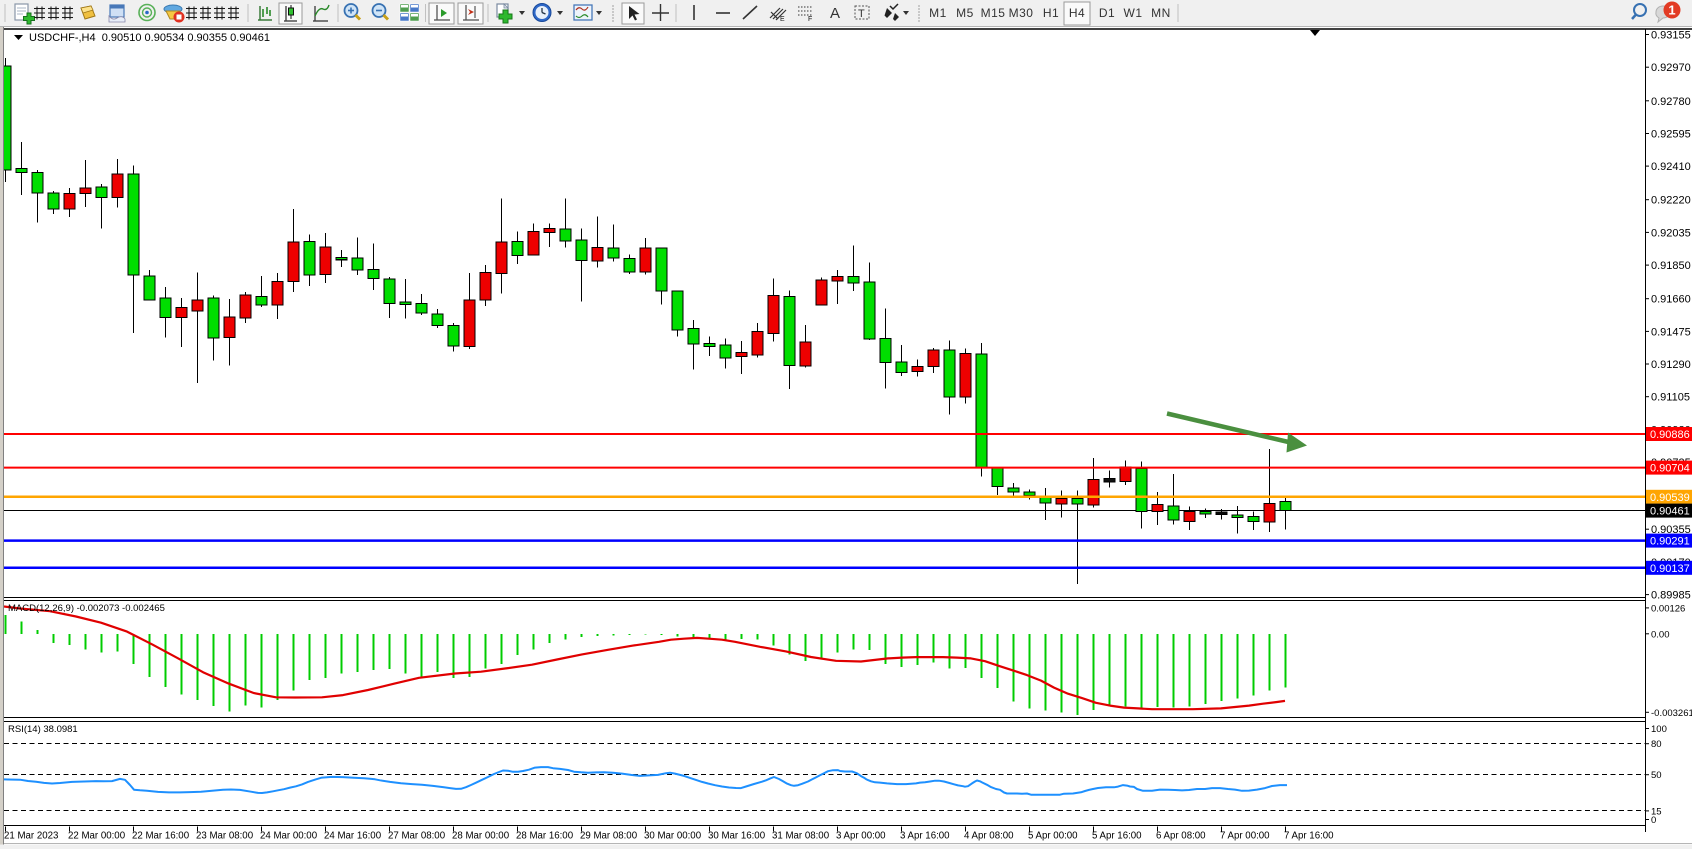 The width and height of the screenshot is (1692, 849). I want to click on svg-text: 0.93155, so click(1671, 36).